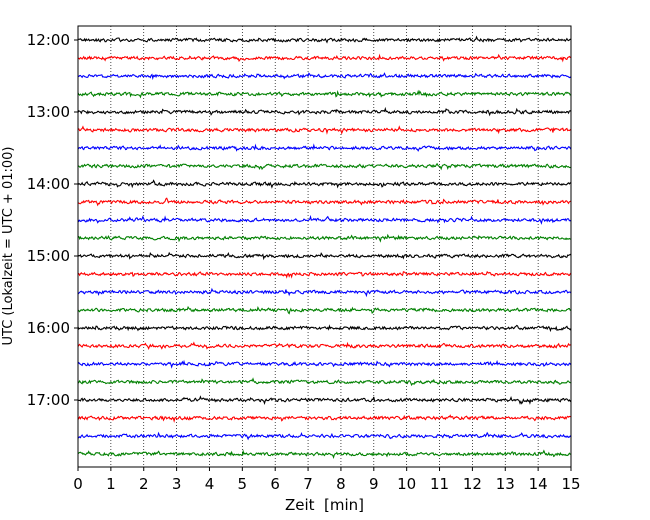 The height and width of the screenshot is (520, 650). Describe the element at coordinates (8, 246) in the screenshot. I see `y-axis-label: UTC (Lokalzeit = UTC + 01:00)` at that location.